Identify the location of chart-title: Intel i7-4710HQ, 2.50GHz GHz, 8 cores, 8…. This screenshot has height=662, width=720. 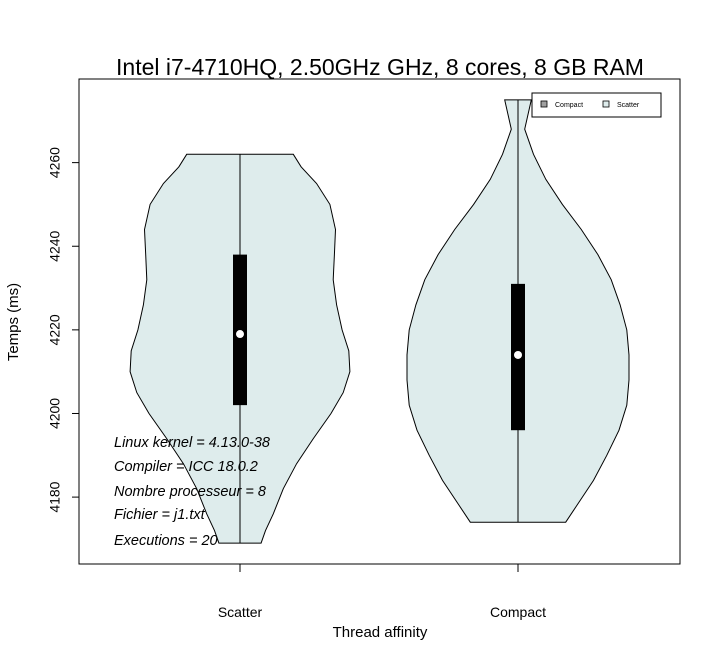
(380, 67).